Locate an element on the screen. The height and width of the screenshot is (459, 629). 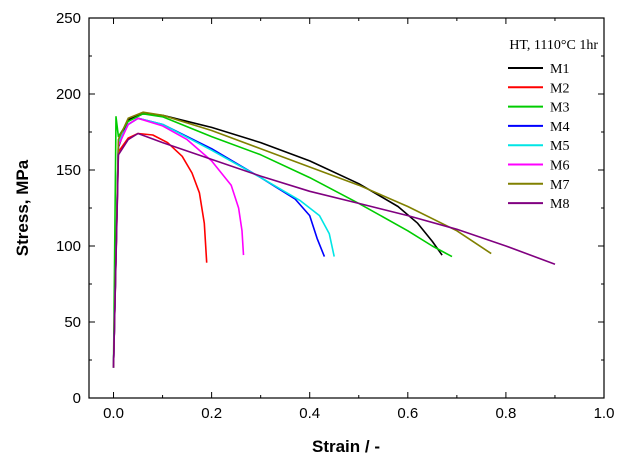
legend-label-m1: M1 is located at coordinates (559, 69).